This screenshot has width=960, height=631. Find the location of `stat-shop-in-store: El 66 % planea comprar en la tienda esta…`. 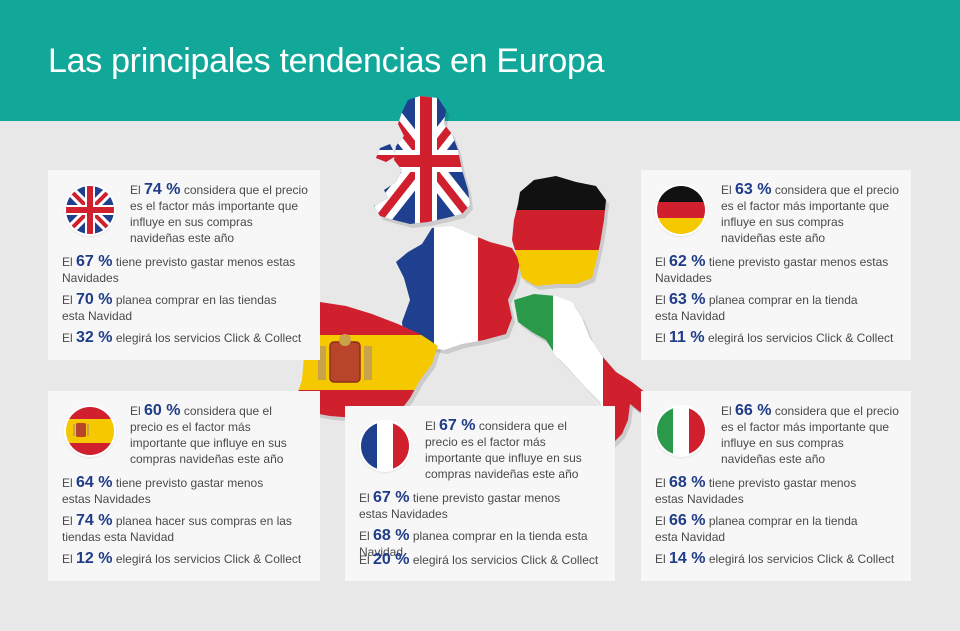

stat-shop-in-store: El 66 % planea comprar en la tienda esta… is located at coordinates (756, 528).